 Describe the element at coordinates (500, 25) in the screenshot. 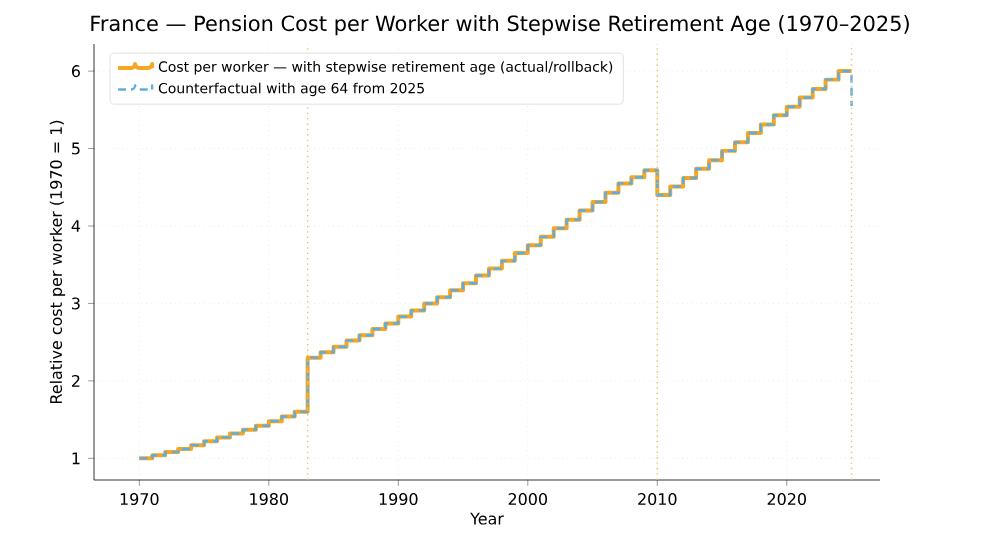

I see `chart-title: France — Pension Cost per Worker with Stepwise Retirement Age (1970–2025)` at that location.